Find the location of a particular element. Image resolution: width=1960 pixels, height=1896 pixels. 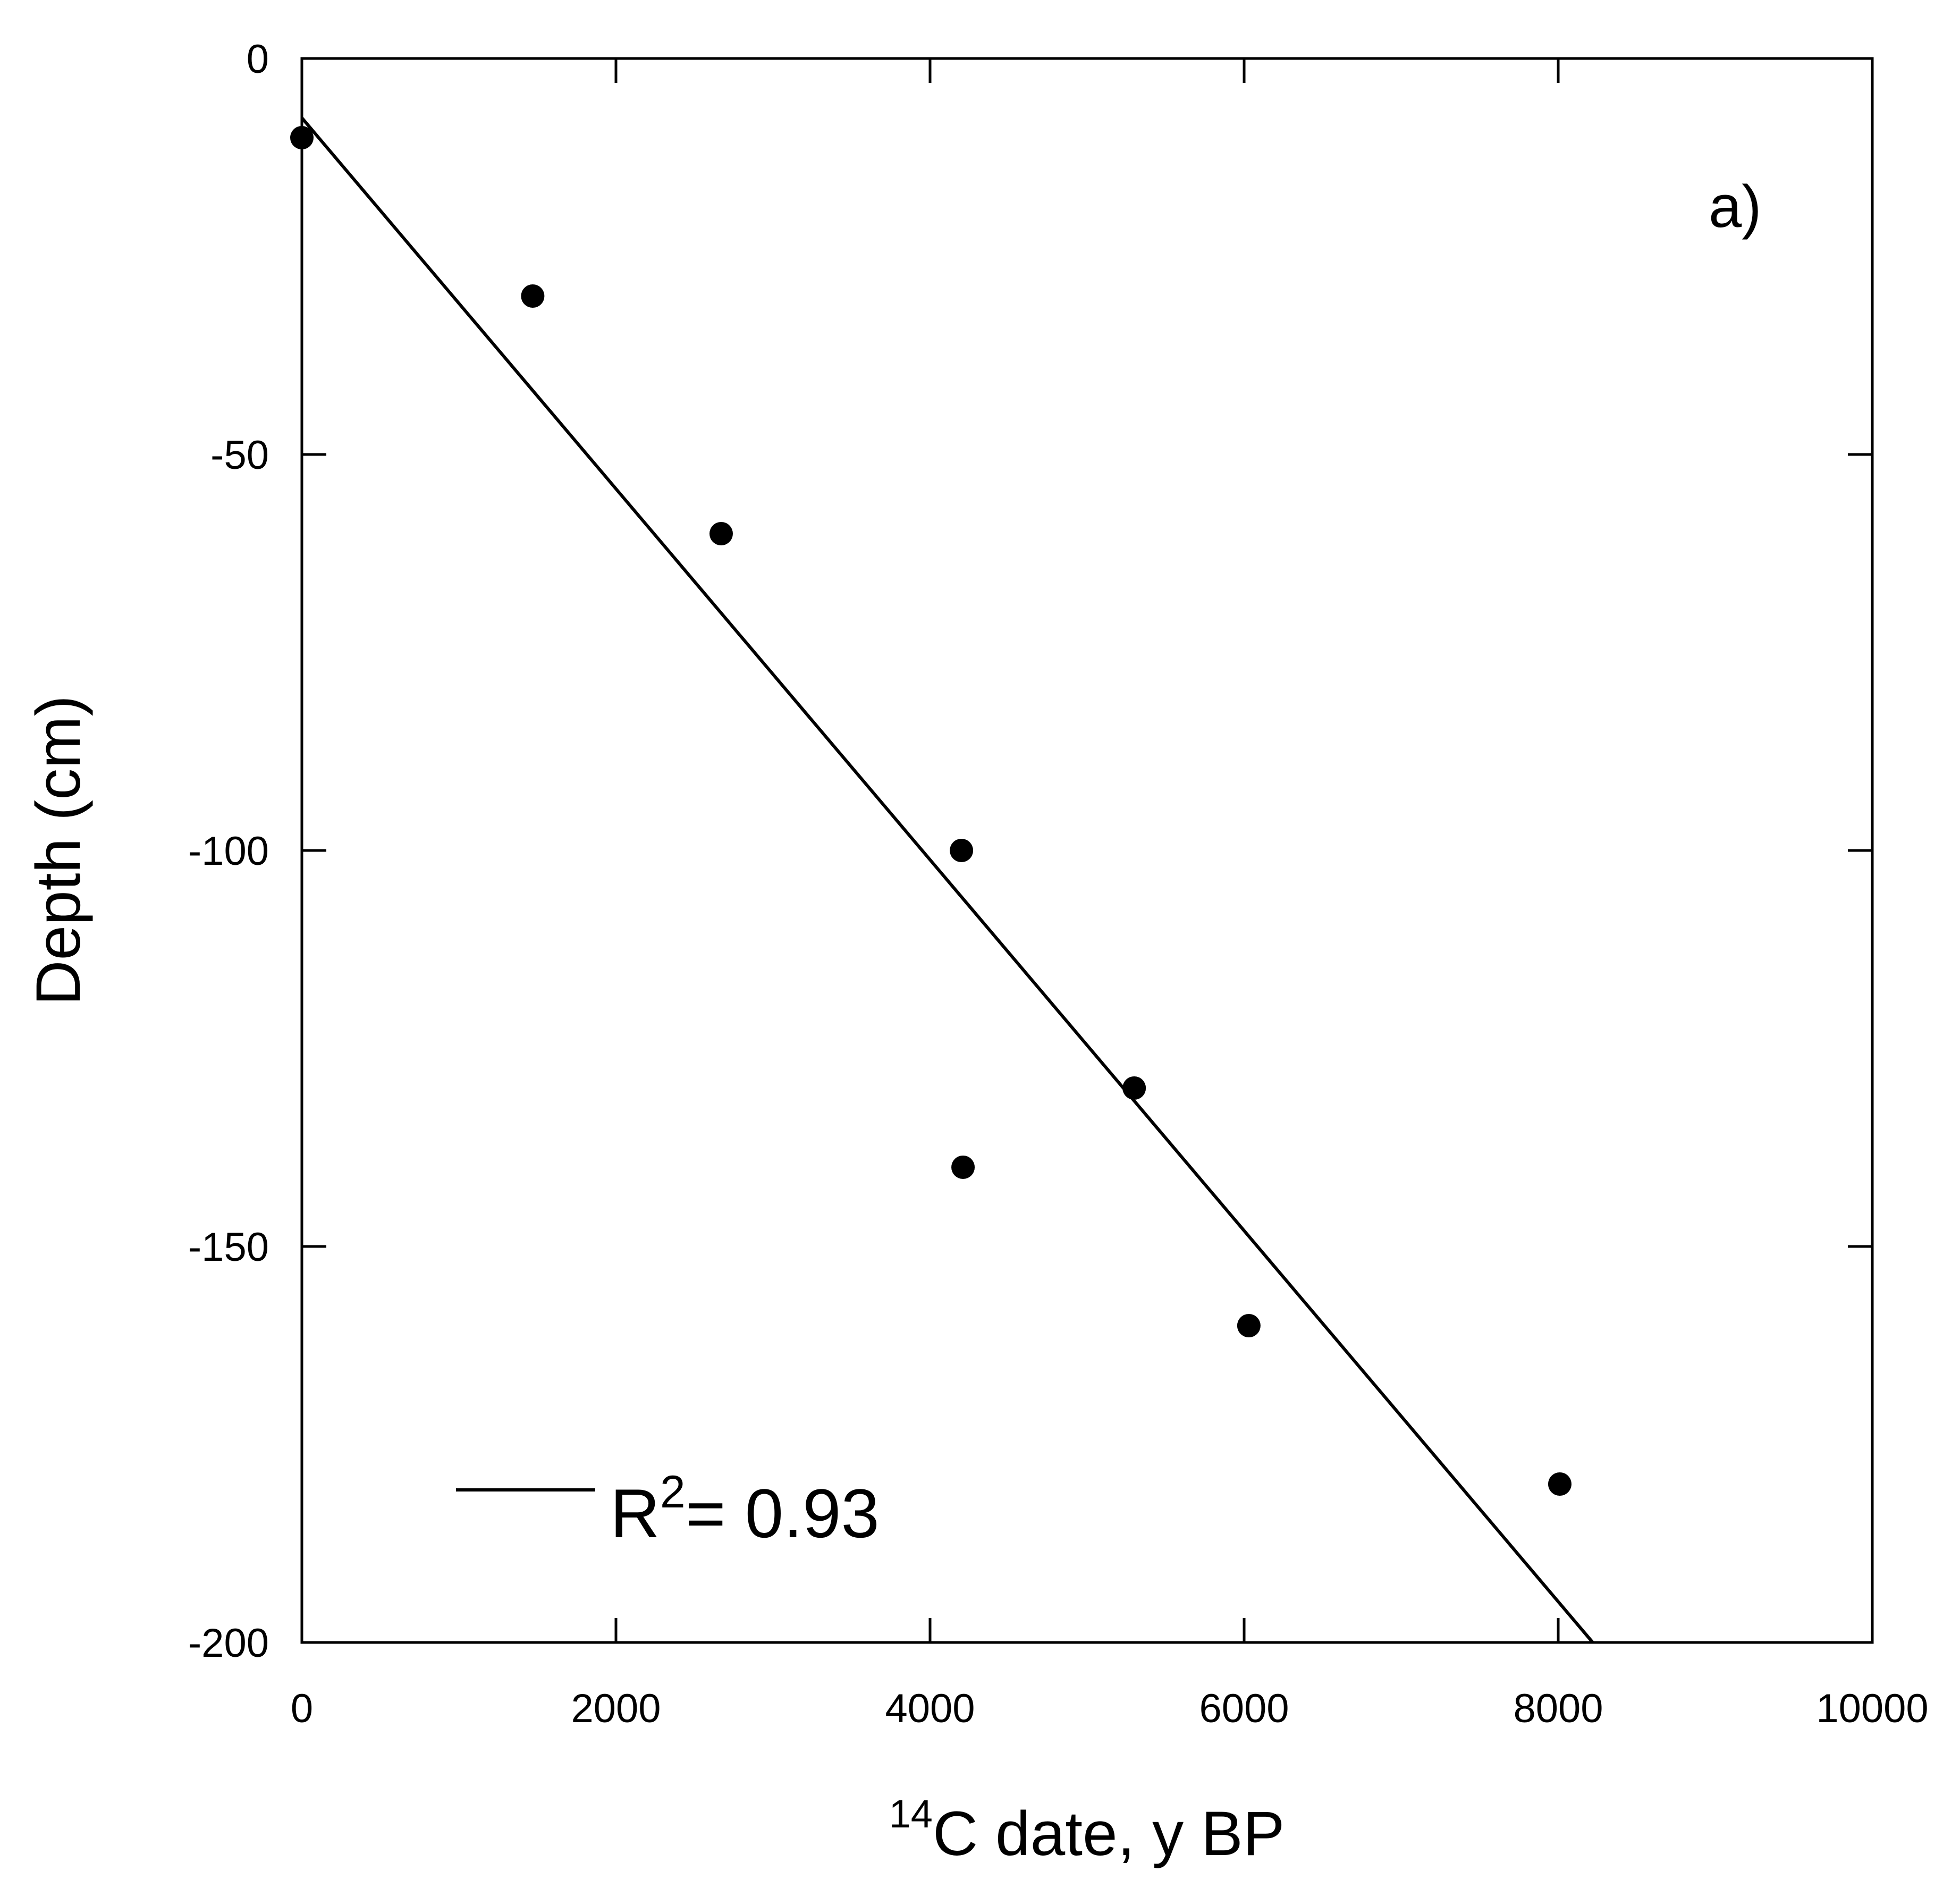

x-axis-title-superscript: 14 is located at coordinates (911, 1814).